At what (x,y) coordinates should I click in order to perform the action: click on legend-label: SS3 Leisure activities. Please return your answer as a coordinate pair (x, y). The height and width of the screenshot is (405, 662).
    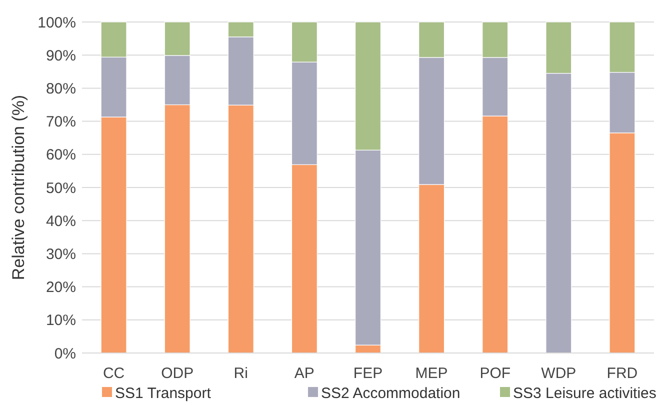
    Looking at the image, I should click on (584, 393).